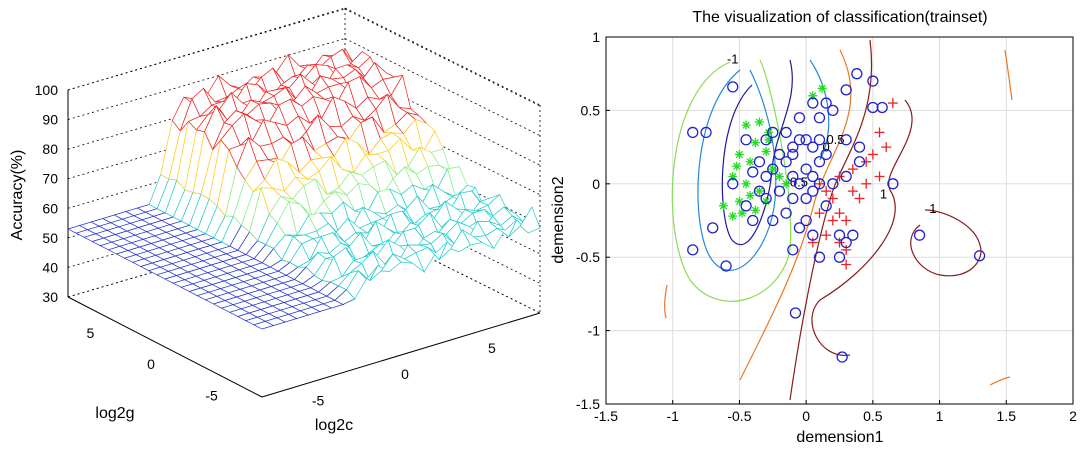 Image resolution: width=1084 pixels, height=454 pixels. What do you see at coordinates (594, 331) in the screenshot?
I see `y-tick-label: -1` at bounding box center [594, 331].